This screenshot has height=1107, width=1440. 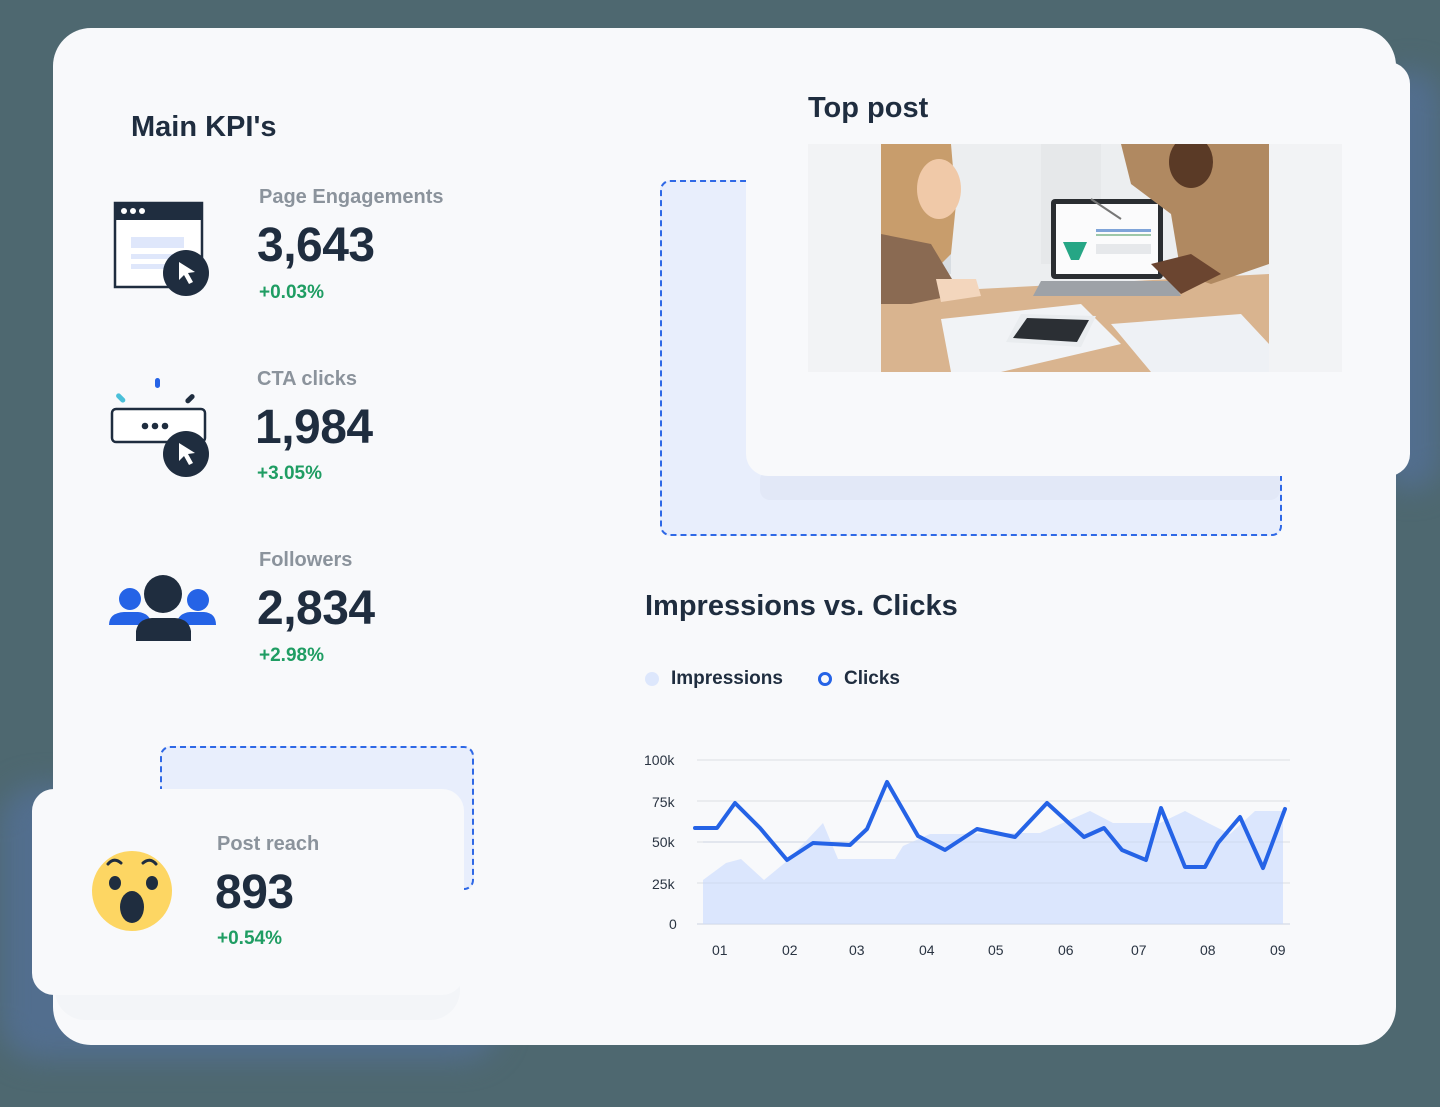 I want to click on post-reach-label: Post reach, so click(x=268, y=844).